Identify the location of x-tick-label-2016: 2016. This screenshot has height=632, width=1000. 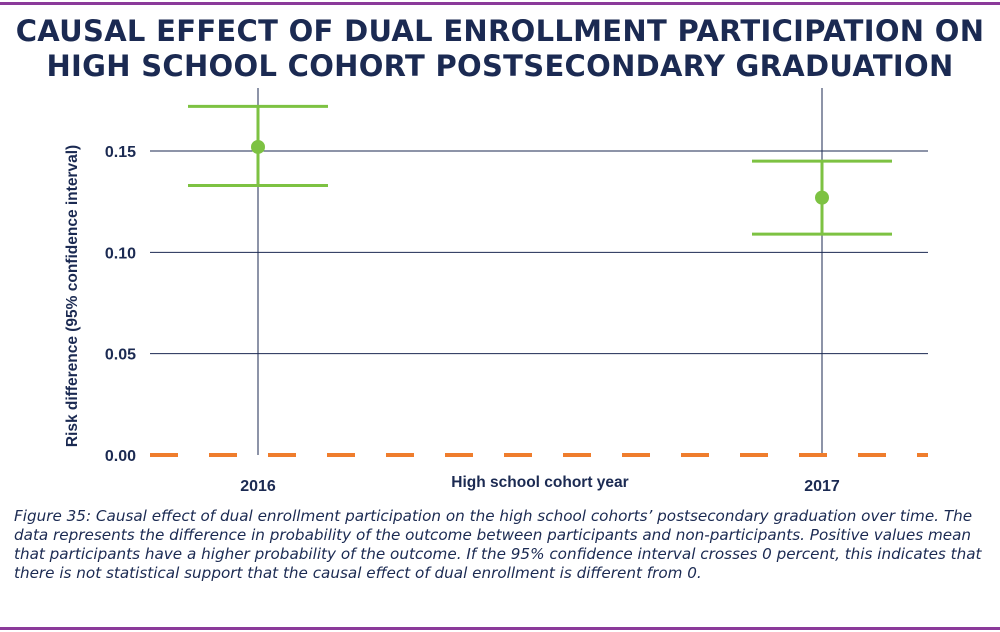
(258, 486).